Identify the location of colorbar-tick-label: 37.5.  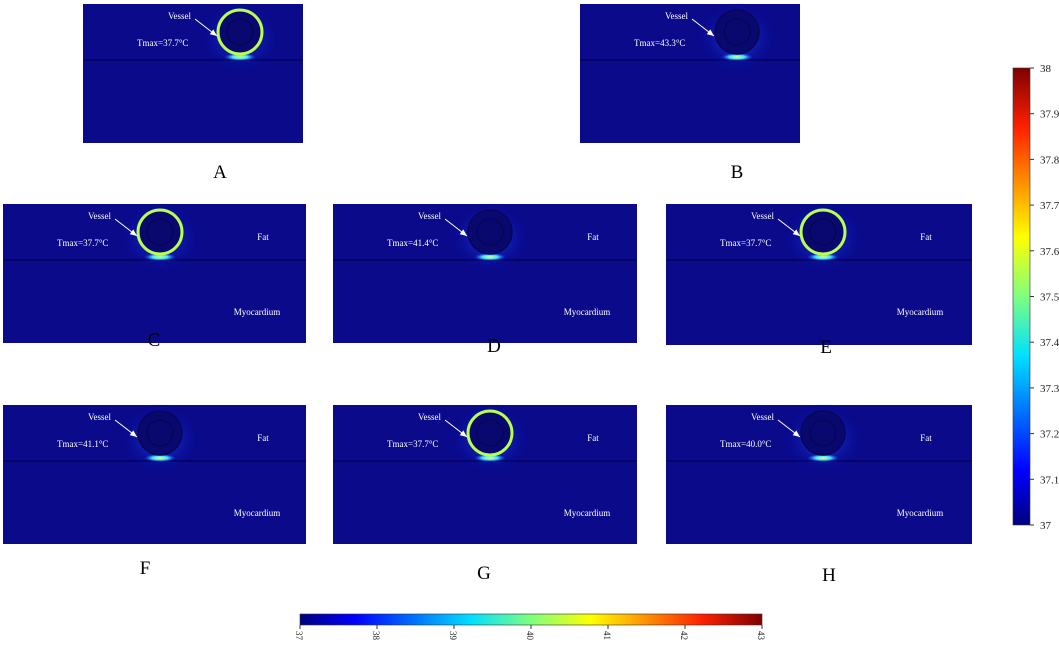
(1049, 298).